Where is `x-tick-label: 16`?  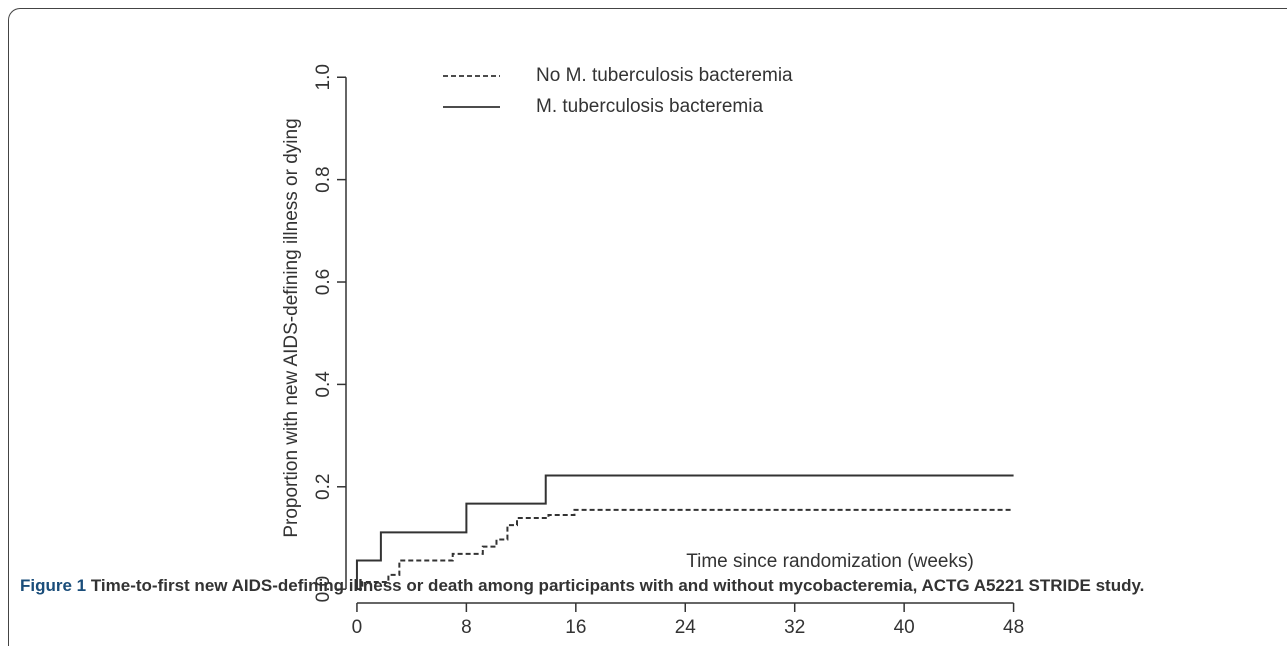 x-tick-label: 16 is located at coordinates (575, 627).